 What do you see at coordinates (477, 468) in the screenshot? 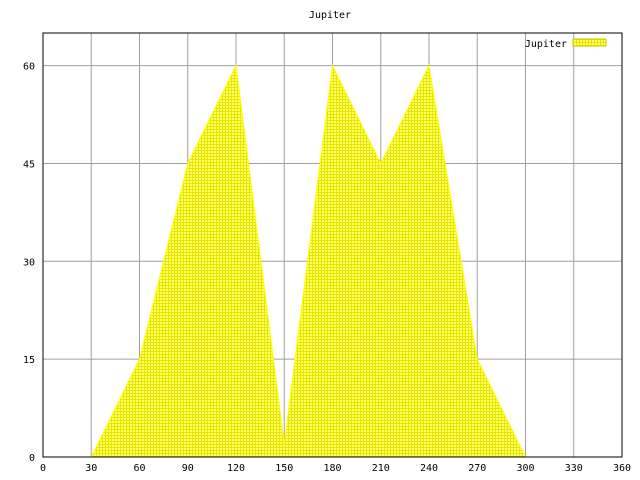
I see `x-tick-label: 270` at bounding box center [477, 468].